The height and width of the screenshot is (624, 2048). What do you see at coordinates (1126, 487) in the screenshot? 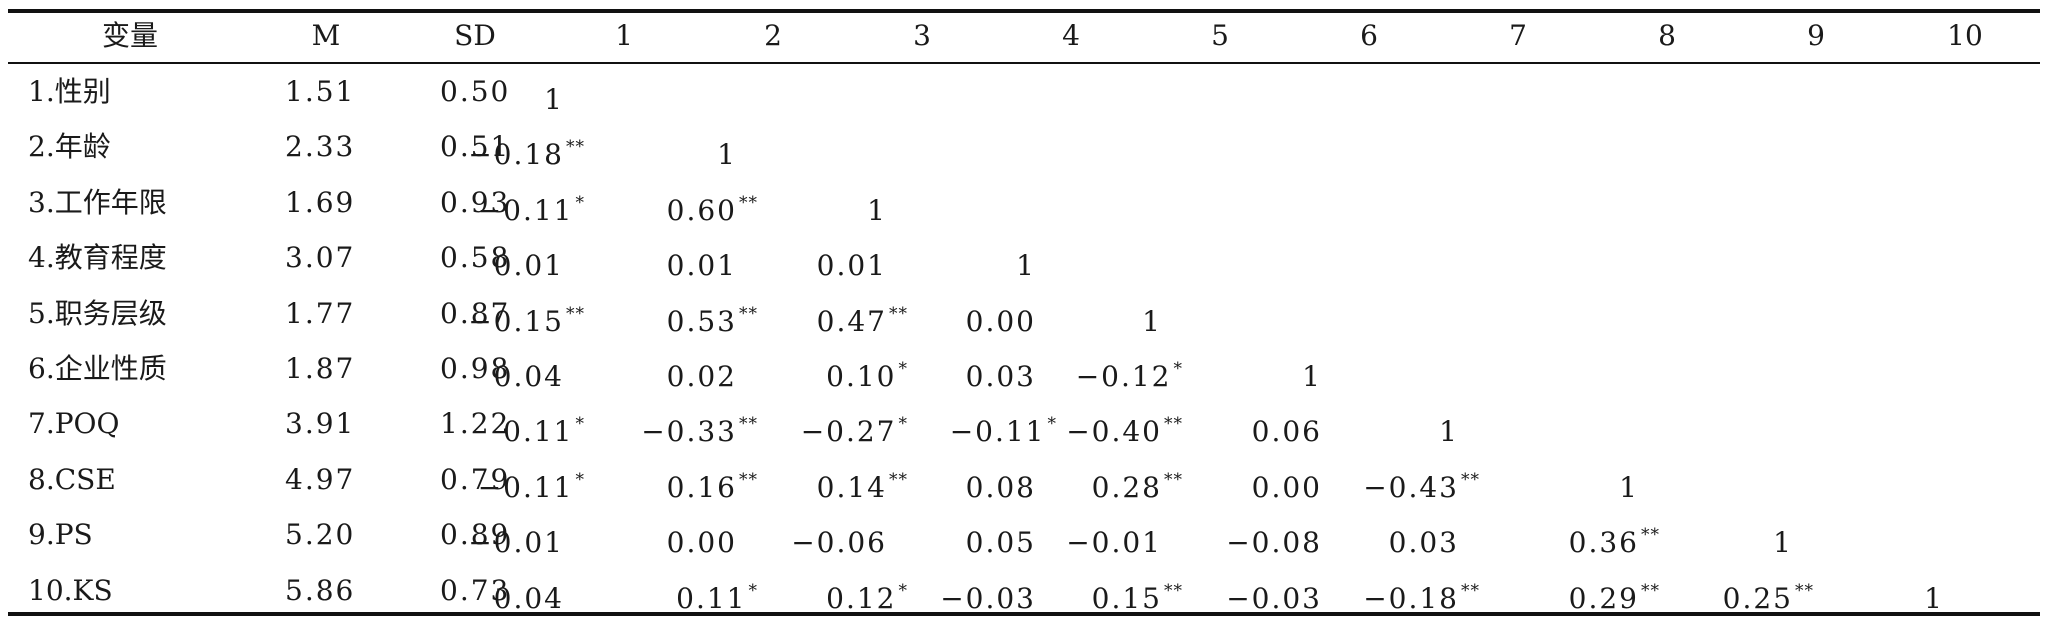
I see `correlation-value: 0.28` at bounding box center [1126, 487].